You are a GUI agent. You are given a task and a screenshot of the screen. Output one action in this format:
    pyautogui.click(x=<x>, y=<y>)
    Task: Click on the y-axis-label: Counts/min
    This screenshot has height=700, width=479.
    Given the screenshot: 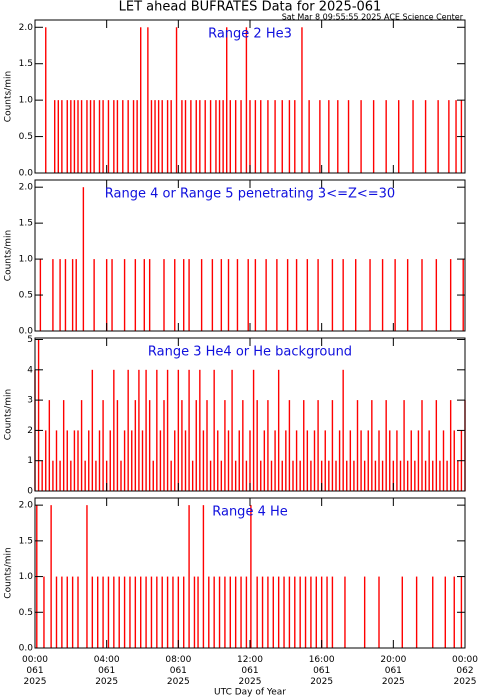 What is the action you would take?
    pyautogui.click(x=9, y=96)
    